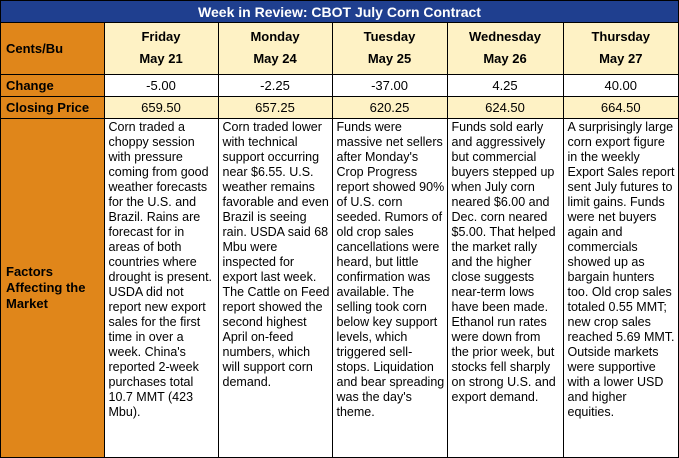  What do you see at coordinates (161, 37) in the screenshot?
I see `day-name: Friday` at bounding box center [161, 37].